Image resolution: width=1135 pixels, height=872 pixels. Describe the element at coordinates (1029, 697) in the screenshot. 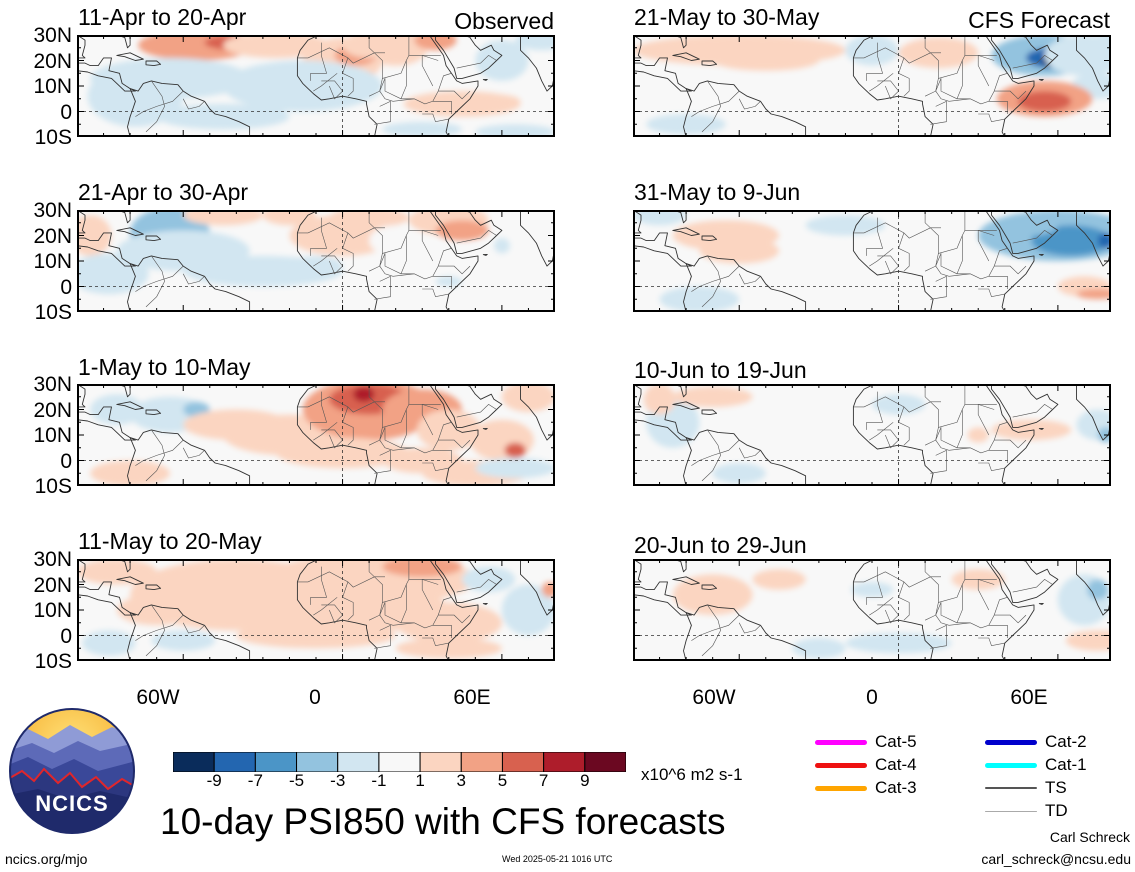

I see `lon-label: 60E` at that location.